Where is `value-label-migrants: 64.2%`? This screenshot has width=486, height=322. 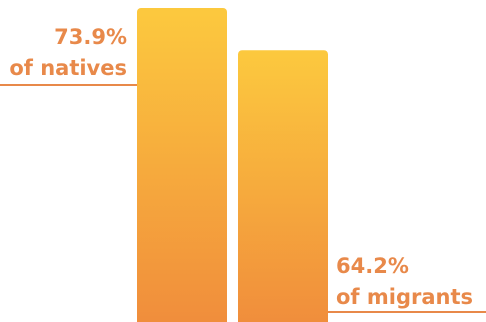
value-label-migrants: 64.2% is located at coordinates (372, 266).